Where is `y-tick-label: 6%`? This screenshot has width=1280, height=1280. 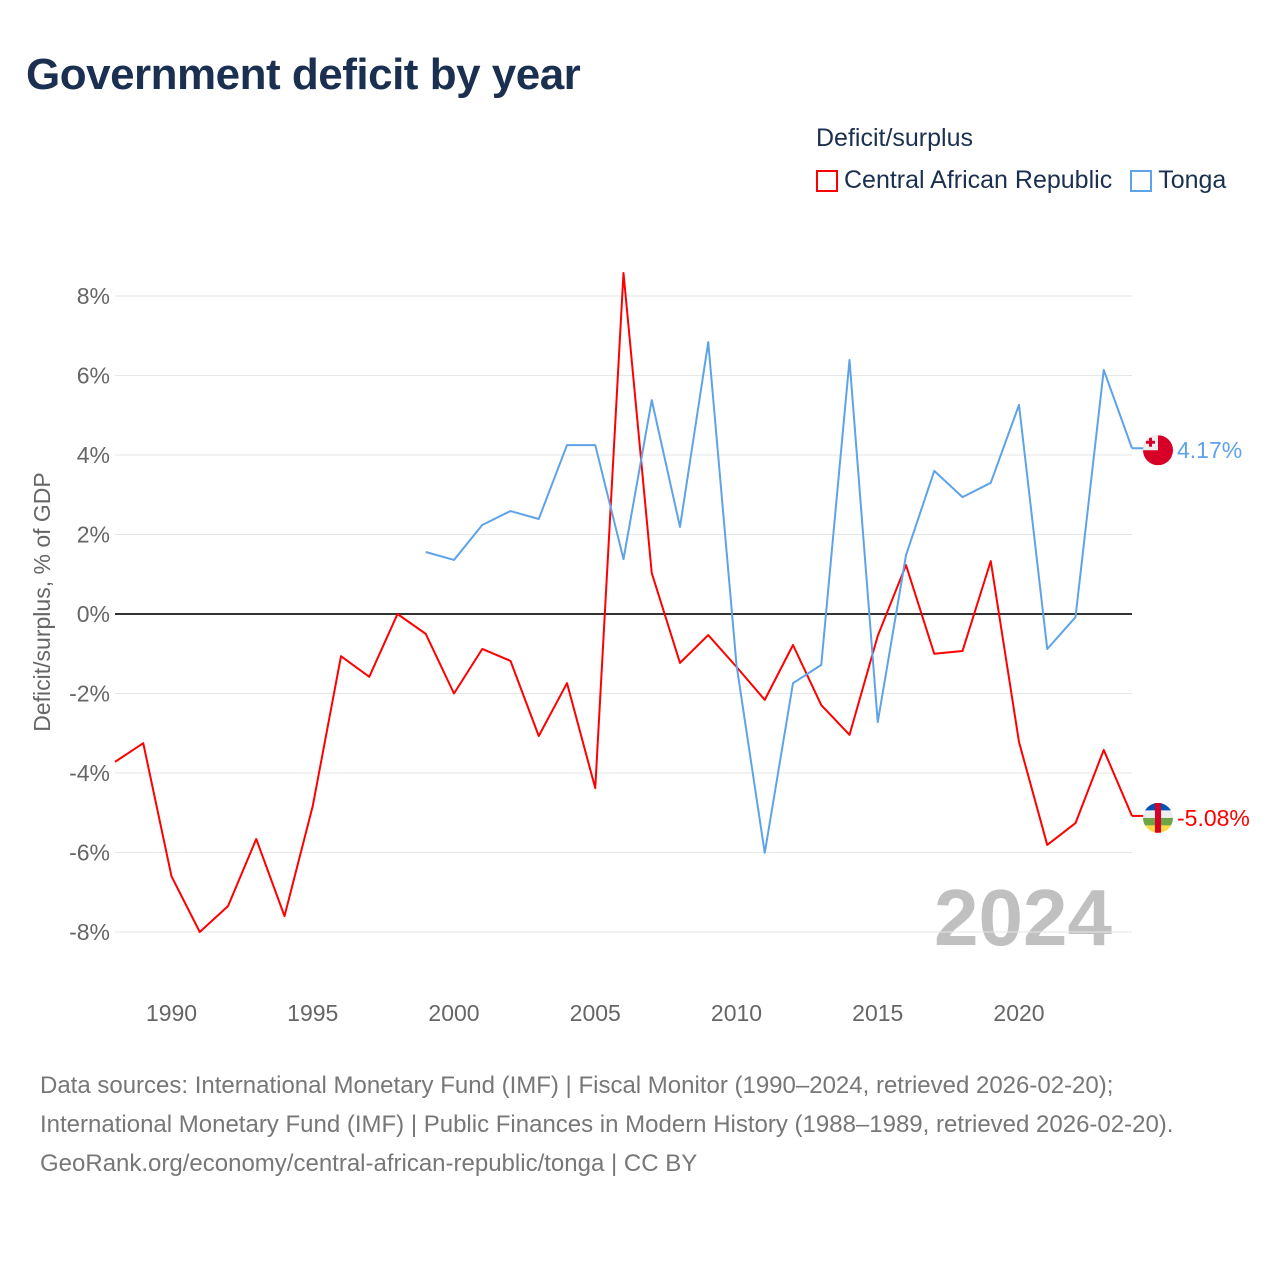
y-tick-label: 6% is located at coordinates (93, 376).